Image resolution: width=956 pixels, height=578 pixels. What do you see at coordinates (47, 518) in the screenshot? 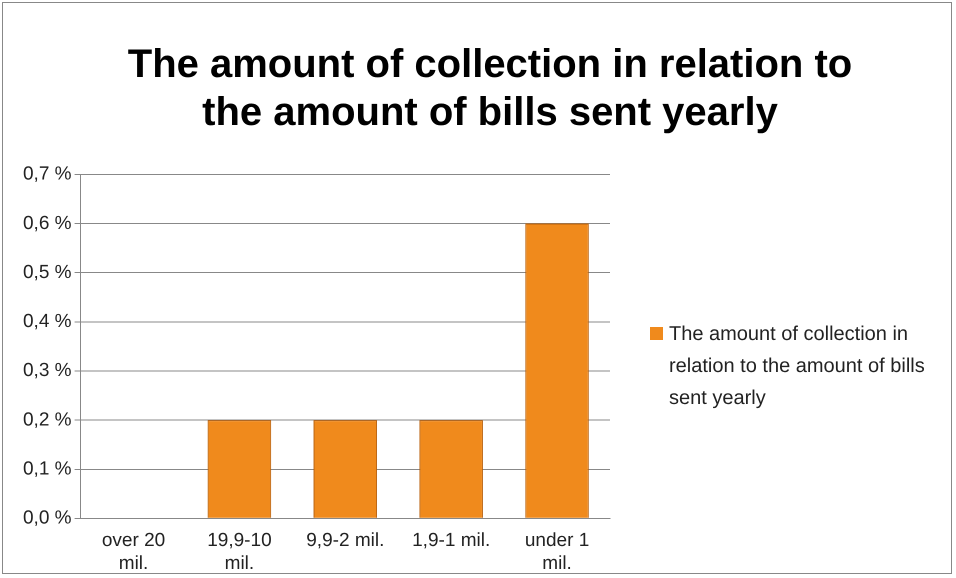
I see `y-tick-label: 0,0 %` at bounding box center [47, 518].